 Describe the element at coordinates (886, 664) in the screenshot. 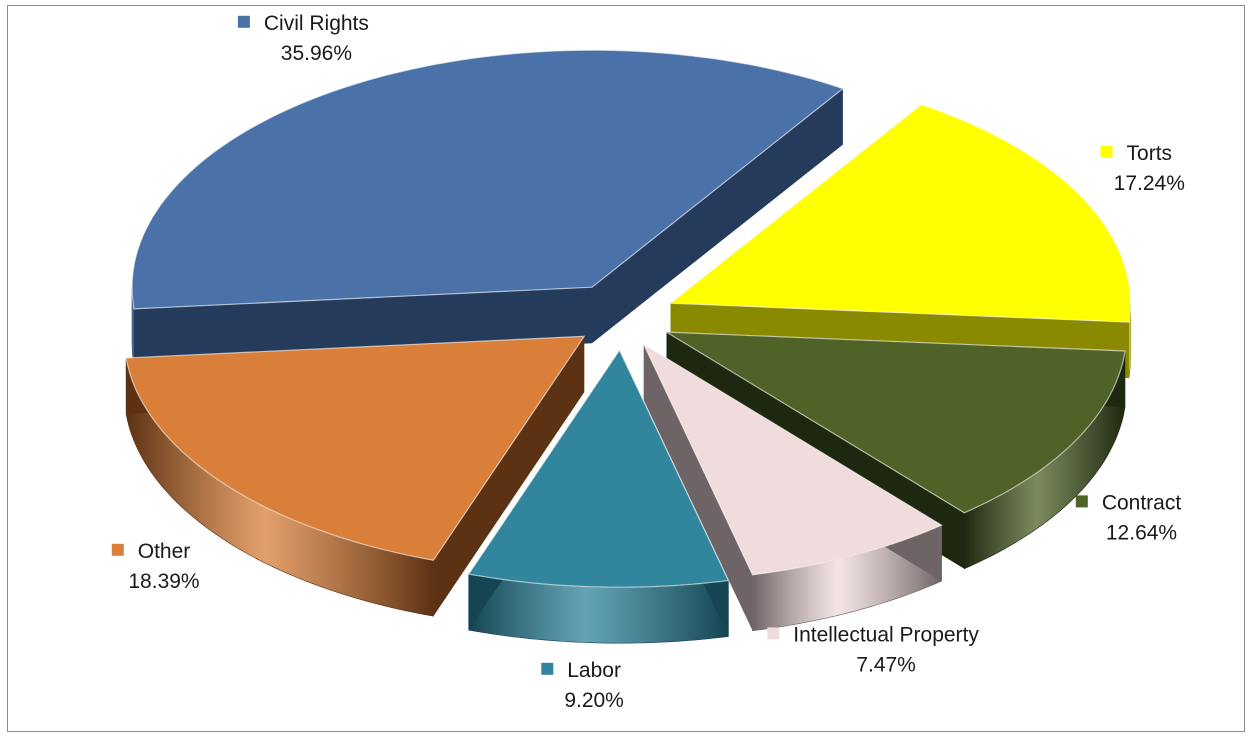

I see `slice-value-intellectual-property: 7.47%` at that location.